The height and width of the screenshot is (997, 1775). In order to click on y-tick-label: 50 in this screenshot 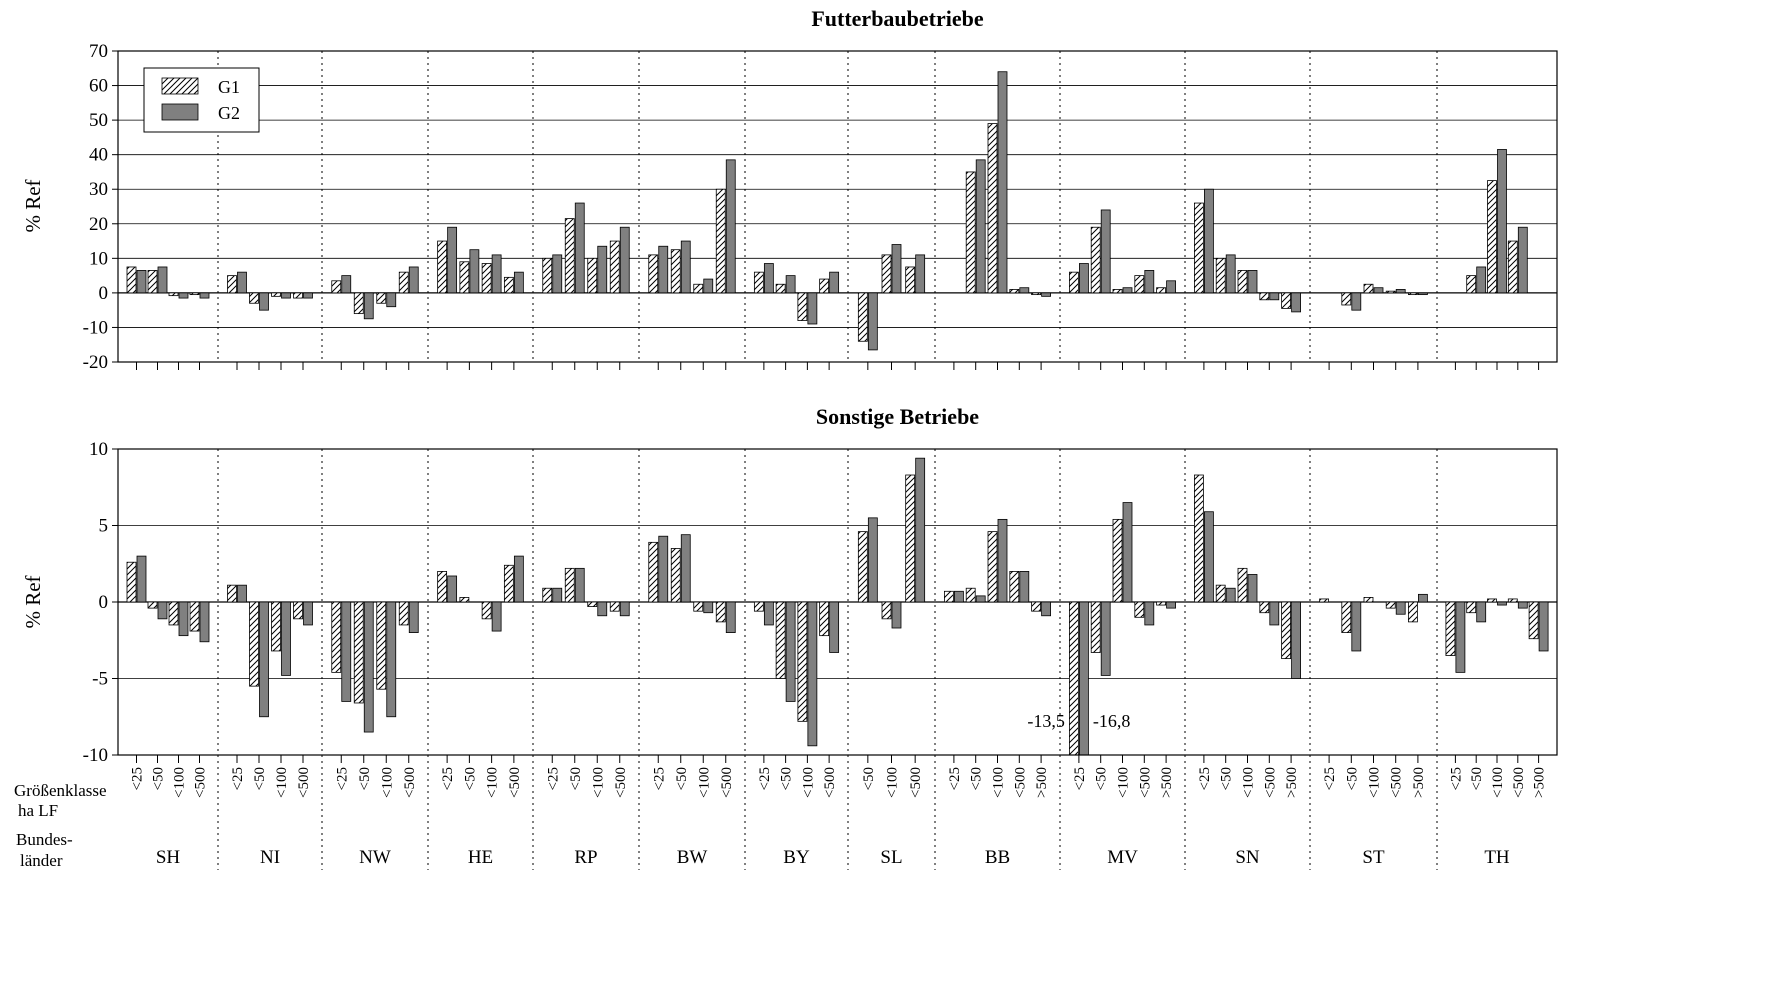, I will do `click(98, 120)`.